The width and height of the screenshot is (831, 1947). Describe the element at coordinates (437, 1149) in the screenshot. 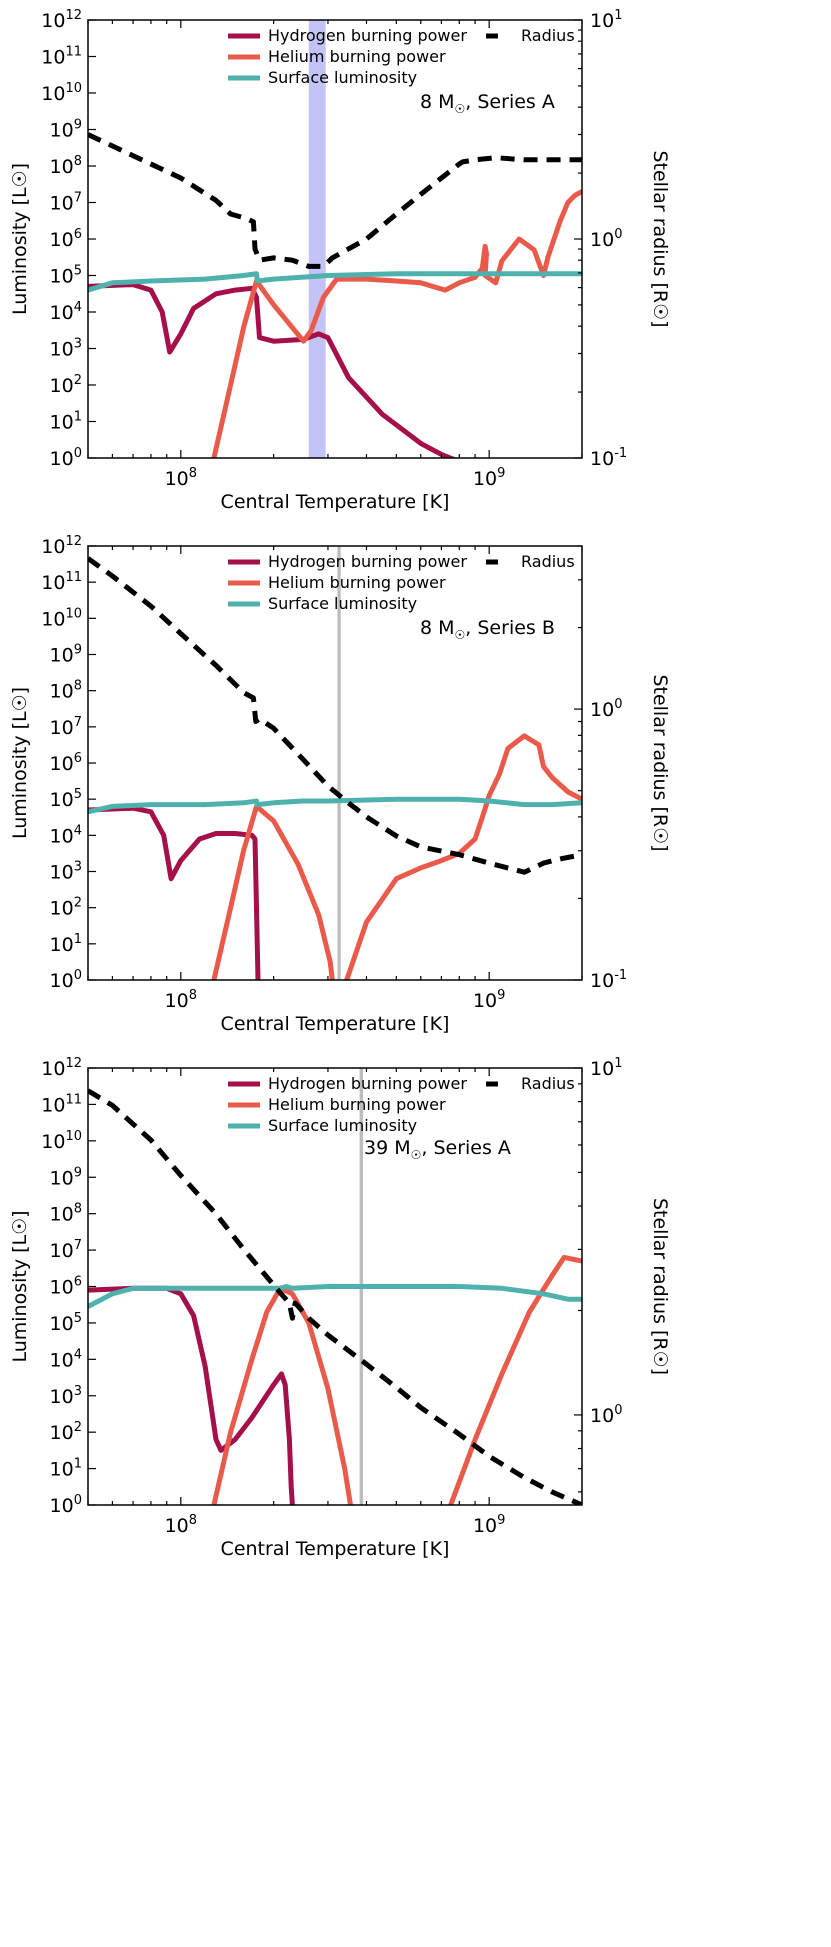

I see `panel-annotation: 39 M☉, Series A` at that location.